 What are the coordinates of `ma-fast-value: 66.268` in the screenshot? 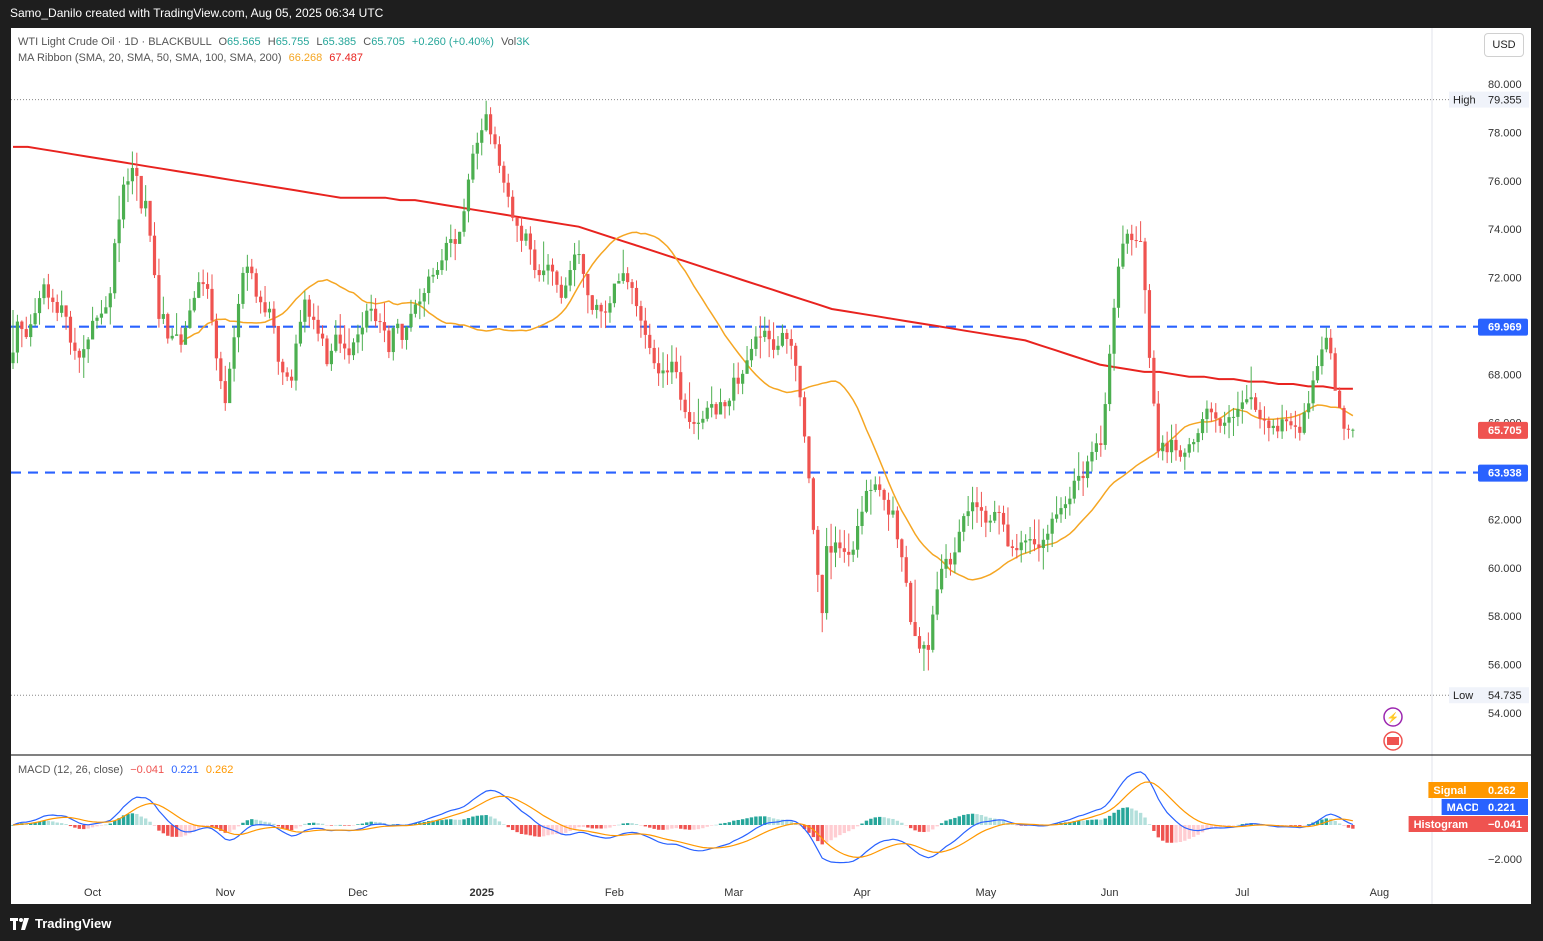 It's located at (305, 58).